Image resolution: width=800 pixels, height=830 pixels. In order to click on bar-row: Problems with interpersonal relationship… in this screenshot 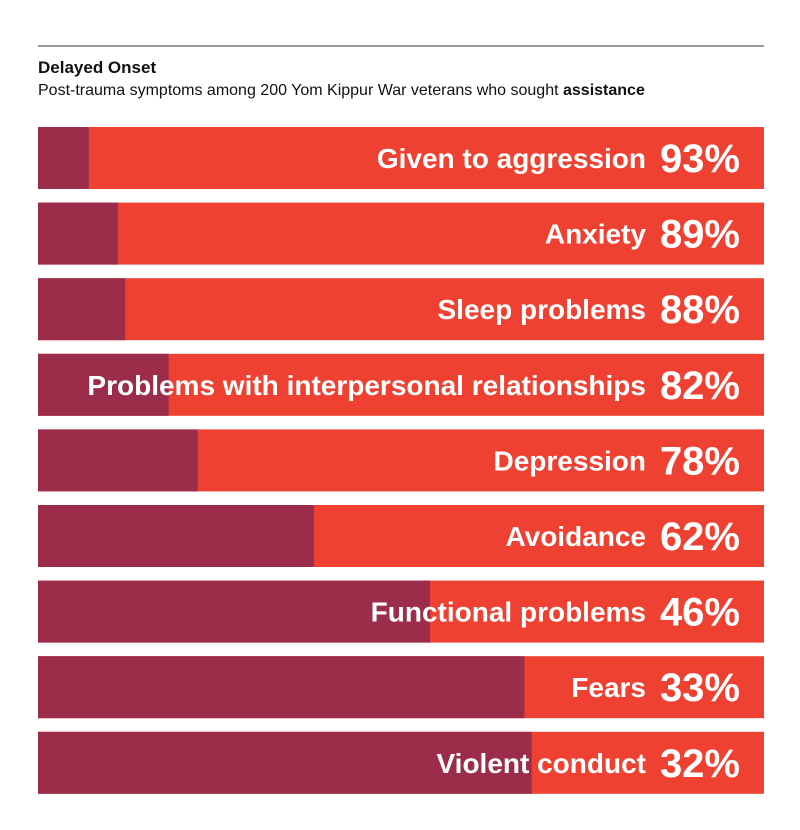, I will do `click(401, 384)`.